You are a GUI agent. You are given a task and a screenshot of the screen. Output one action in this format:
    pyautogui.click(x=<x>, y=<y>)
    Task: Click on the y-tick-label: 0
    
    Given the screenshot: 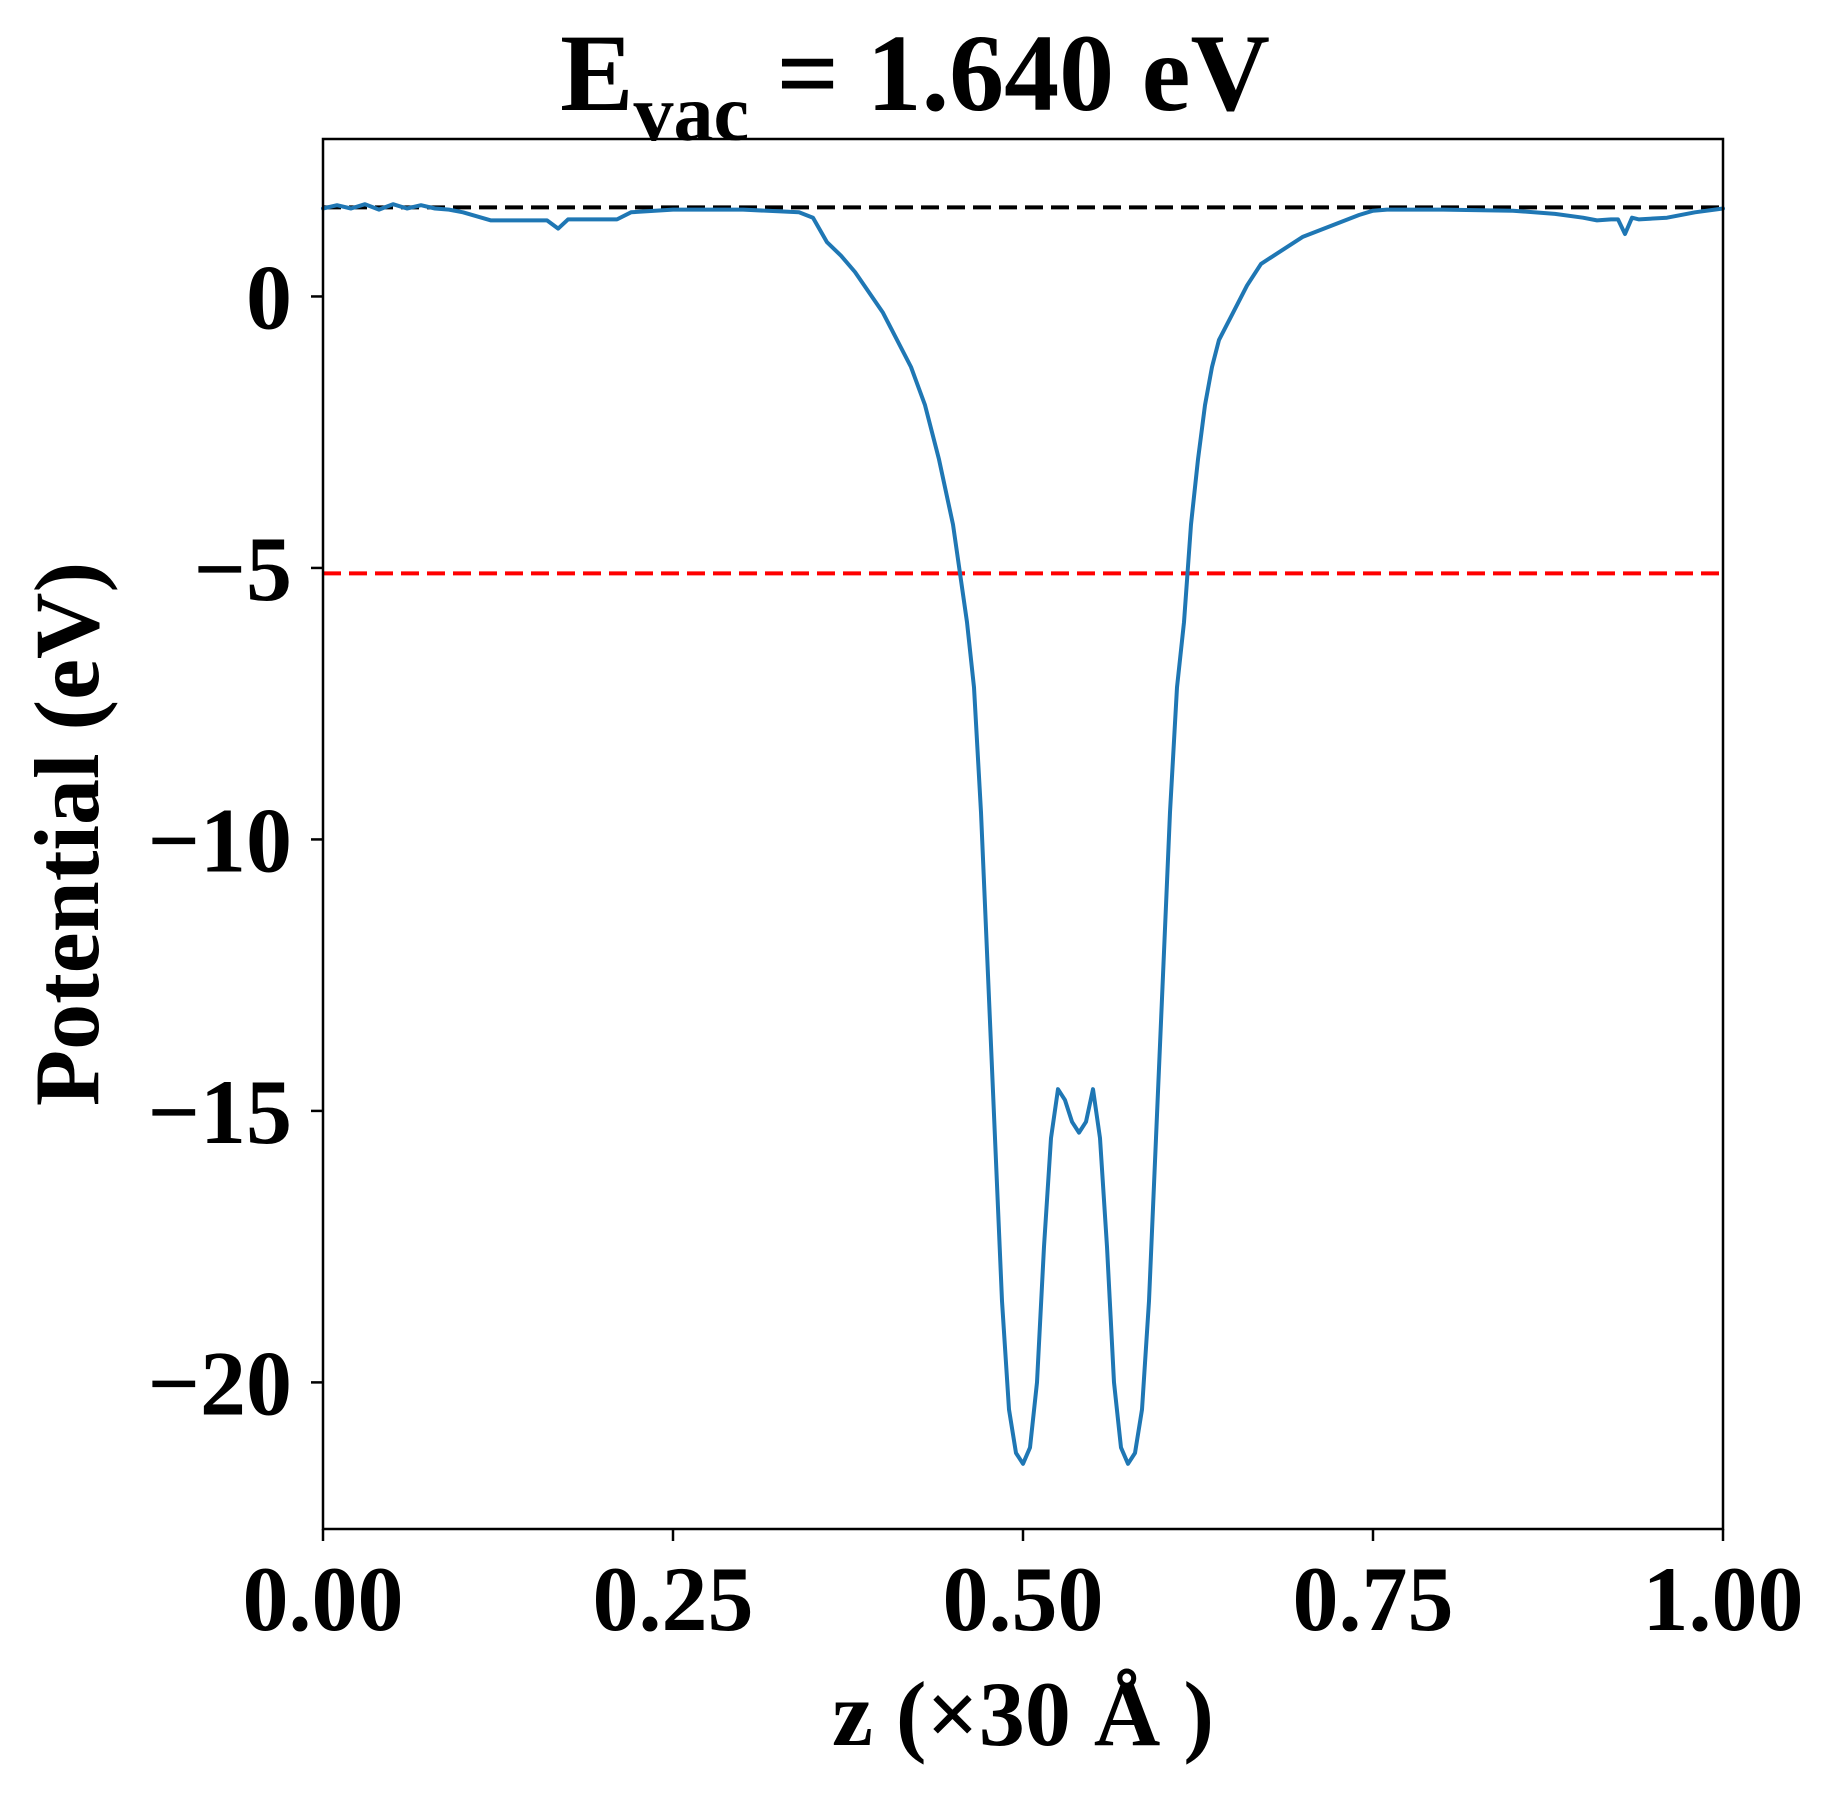 What is the action you would take?
    pyautogui.click(x=269, y=297)
    